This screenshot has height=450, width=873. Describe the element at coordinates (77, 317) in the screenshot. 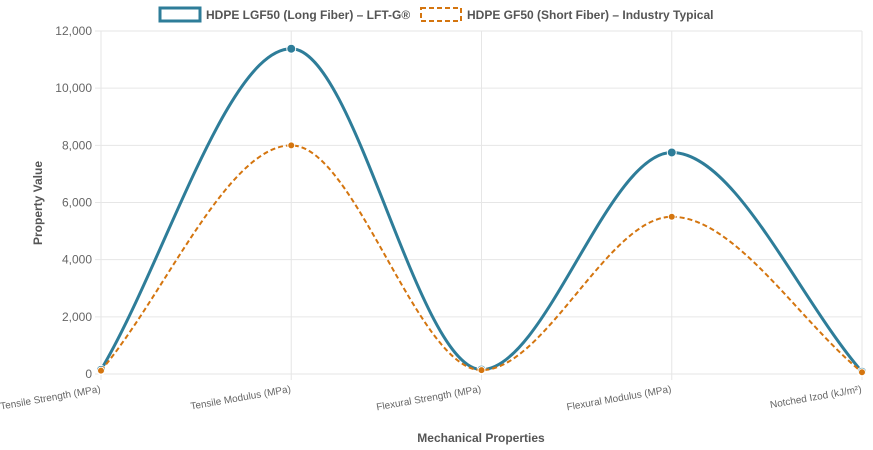

I see `y-tick-label: 2,000` at that location.